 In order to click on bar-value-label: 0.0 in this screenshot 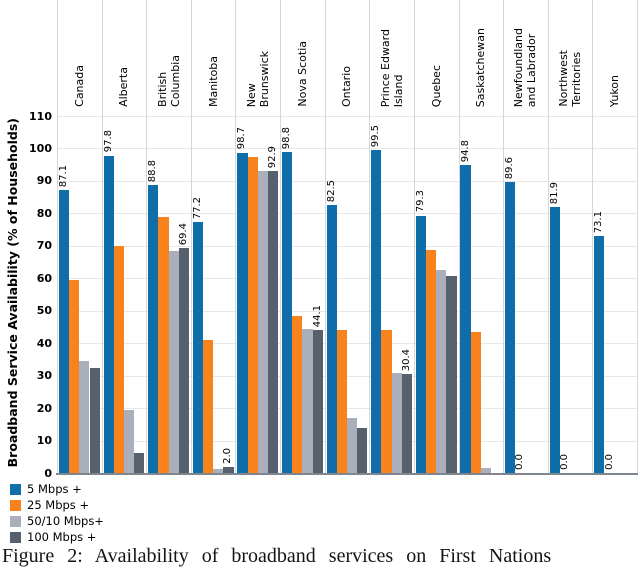, I will do `click(564, 462)`.